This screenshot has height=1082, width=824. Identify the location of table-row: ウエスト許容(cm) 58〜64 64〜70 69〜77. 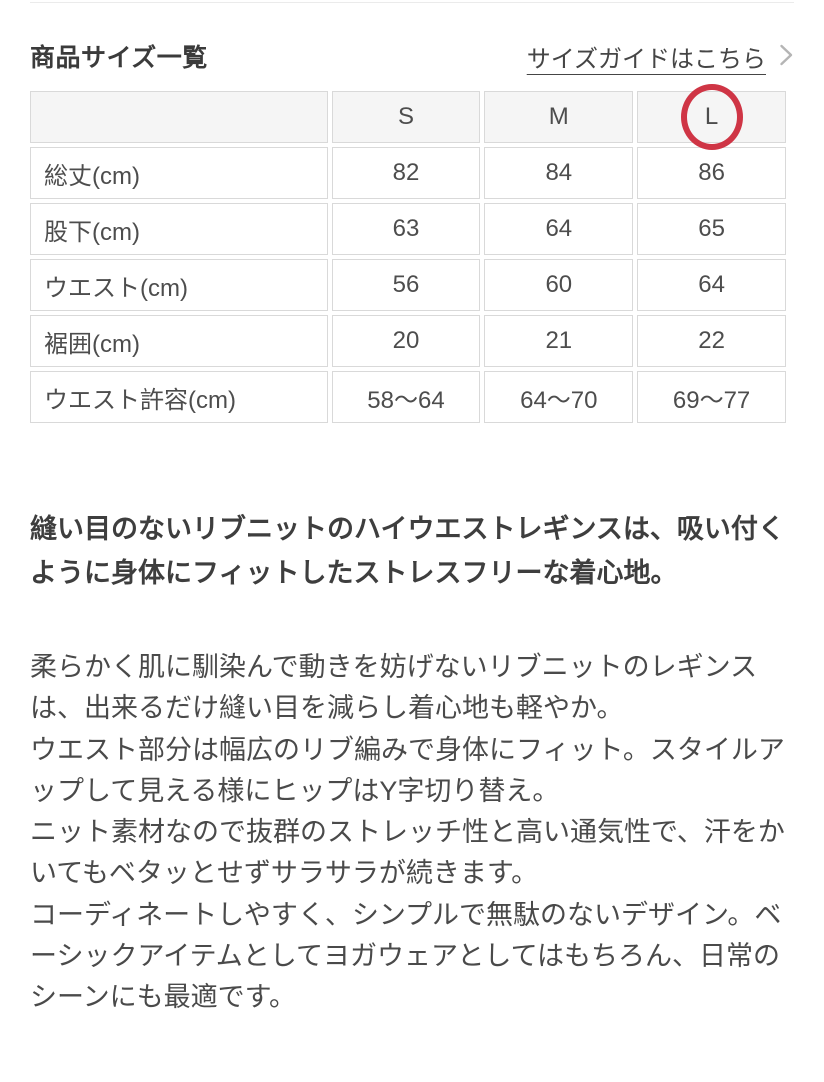
(408, 397).